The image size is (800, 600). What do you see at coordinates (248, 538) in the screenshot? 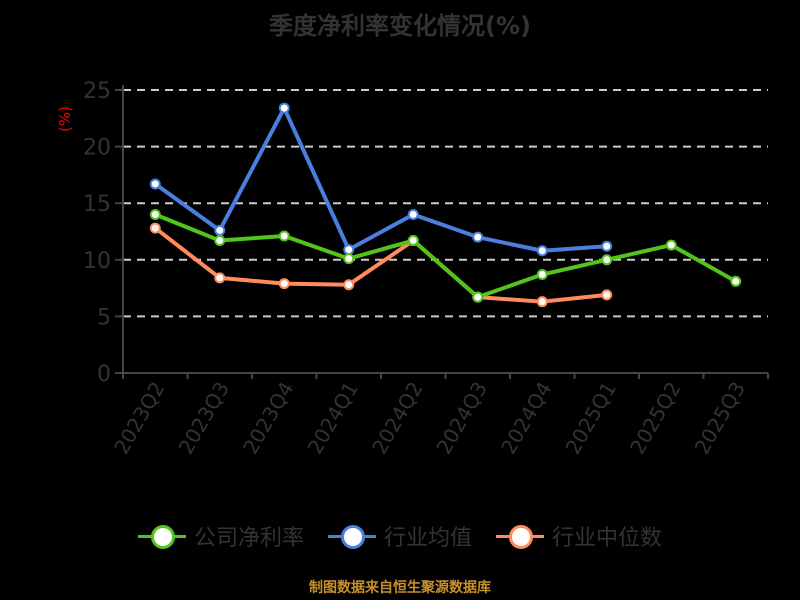
I see `legend-label: 公司净利率` at bounding box center [248, 538].